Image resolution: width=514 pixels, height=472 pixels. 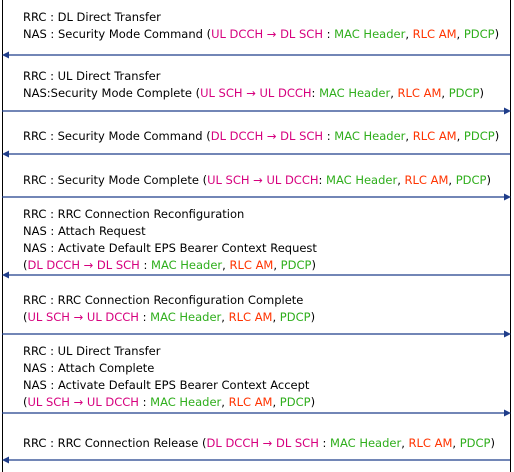 I want to click on text-segment: RRC : Security Mode Complete (, so click(x=115, y=180).